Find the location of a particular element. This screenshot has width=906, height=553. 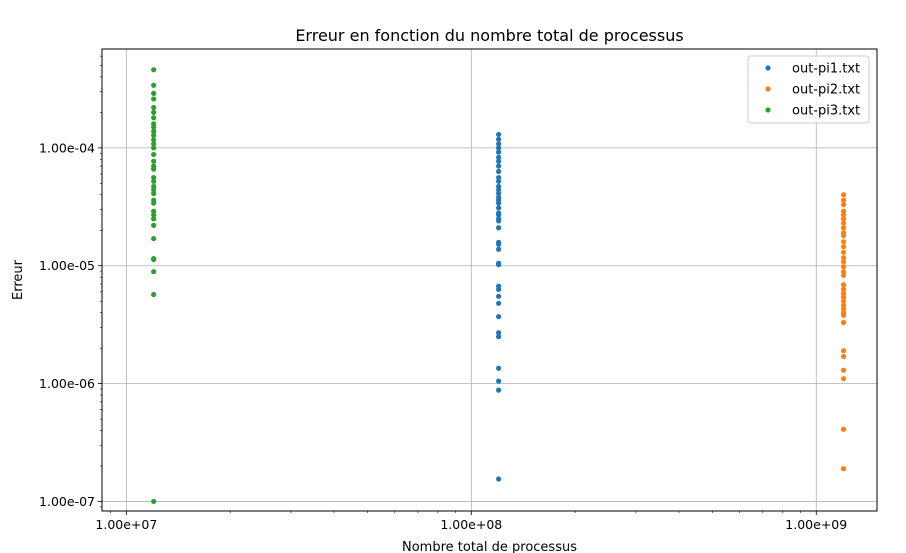

x-tick-label: 1.00e+08 is located at coordinates (471, 524).